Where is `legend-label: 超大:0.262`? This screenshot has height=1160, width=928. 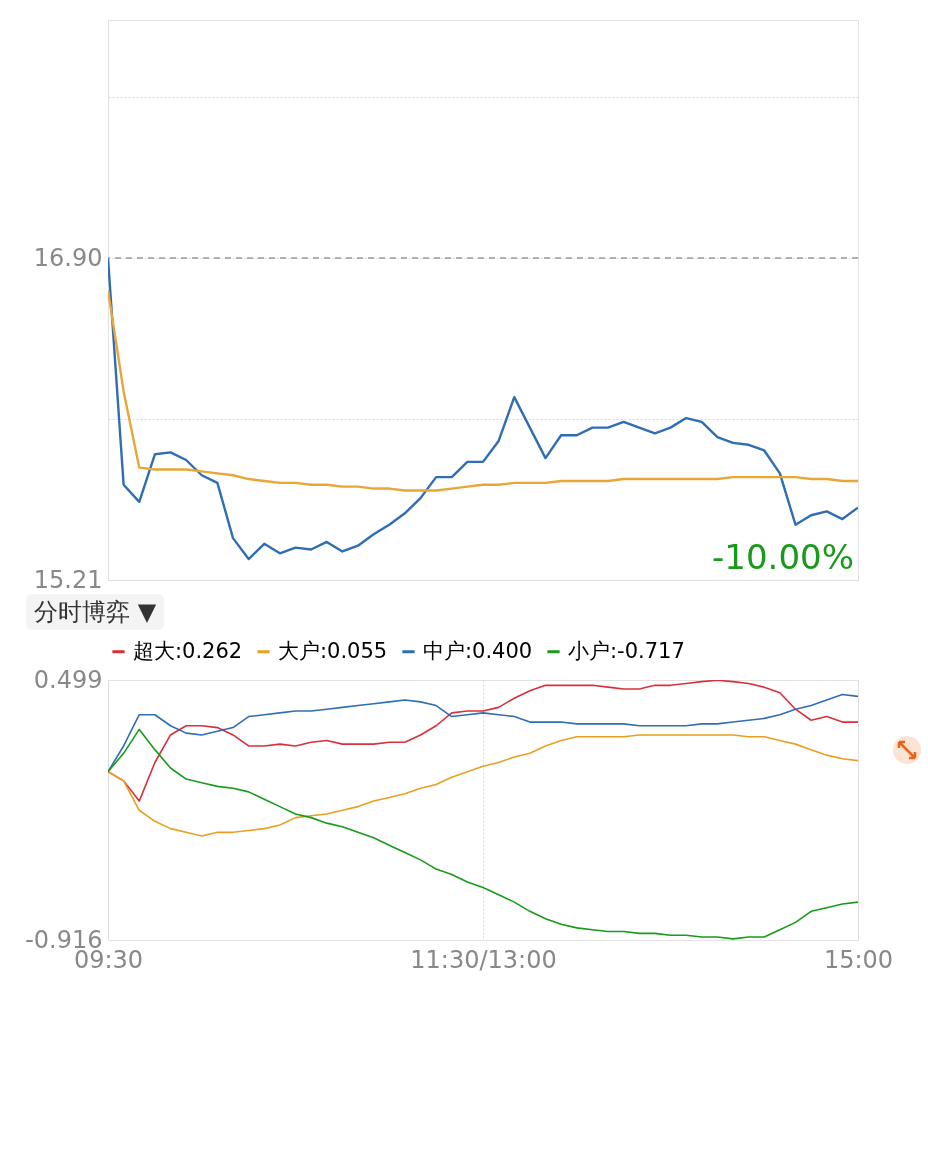 legend-label: 超大:0.262 is located at coordinates (188, 650).